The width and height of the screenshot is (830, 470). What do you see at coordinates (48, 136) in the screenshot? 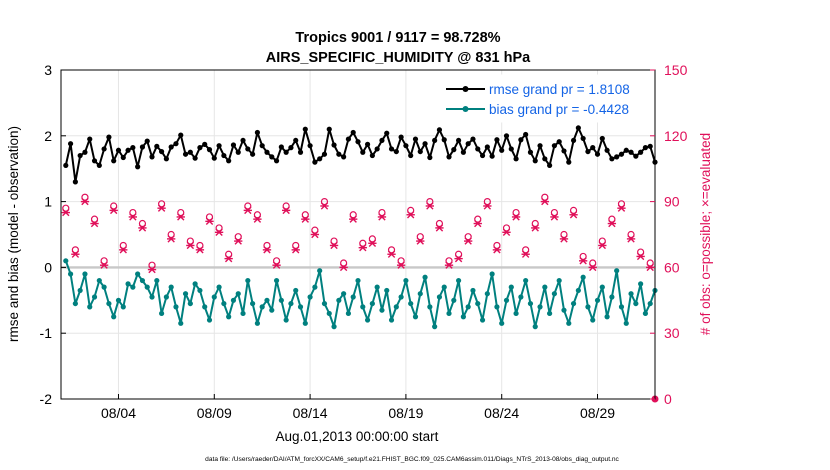
I see `y-tick-label: 2` at bounding box center [48, 136].